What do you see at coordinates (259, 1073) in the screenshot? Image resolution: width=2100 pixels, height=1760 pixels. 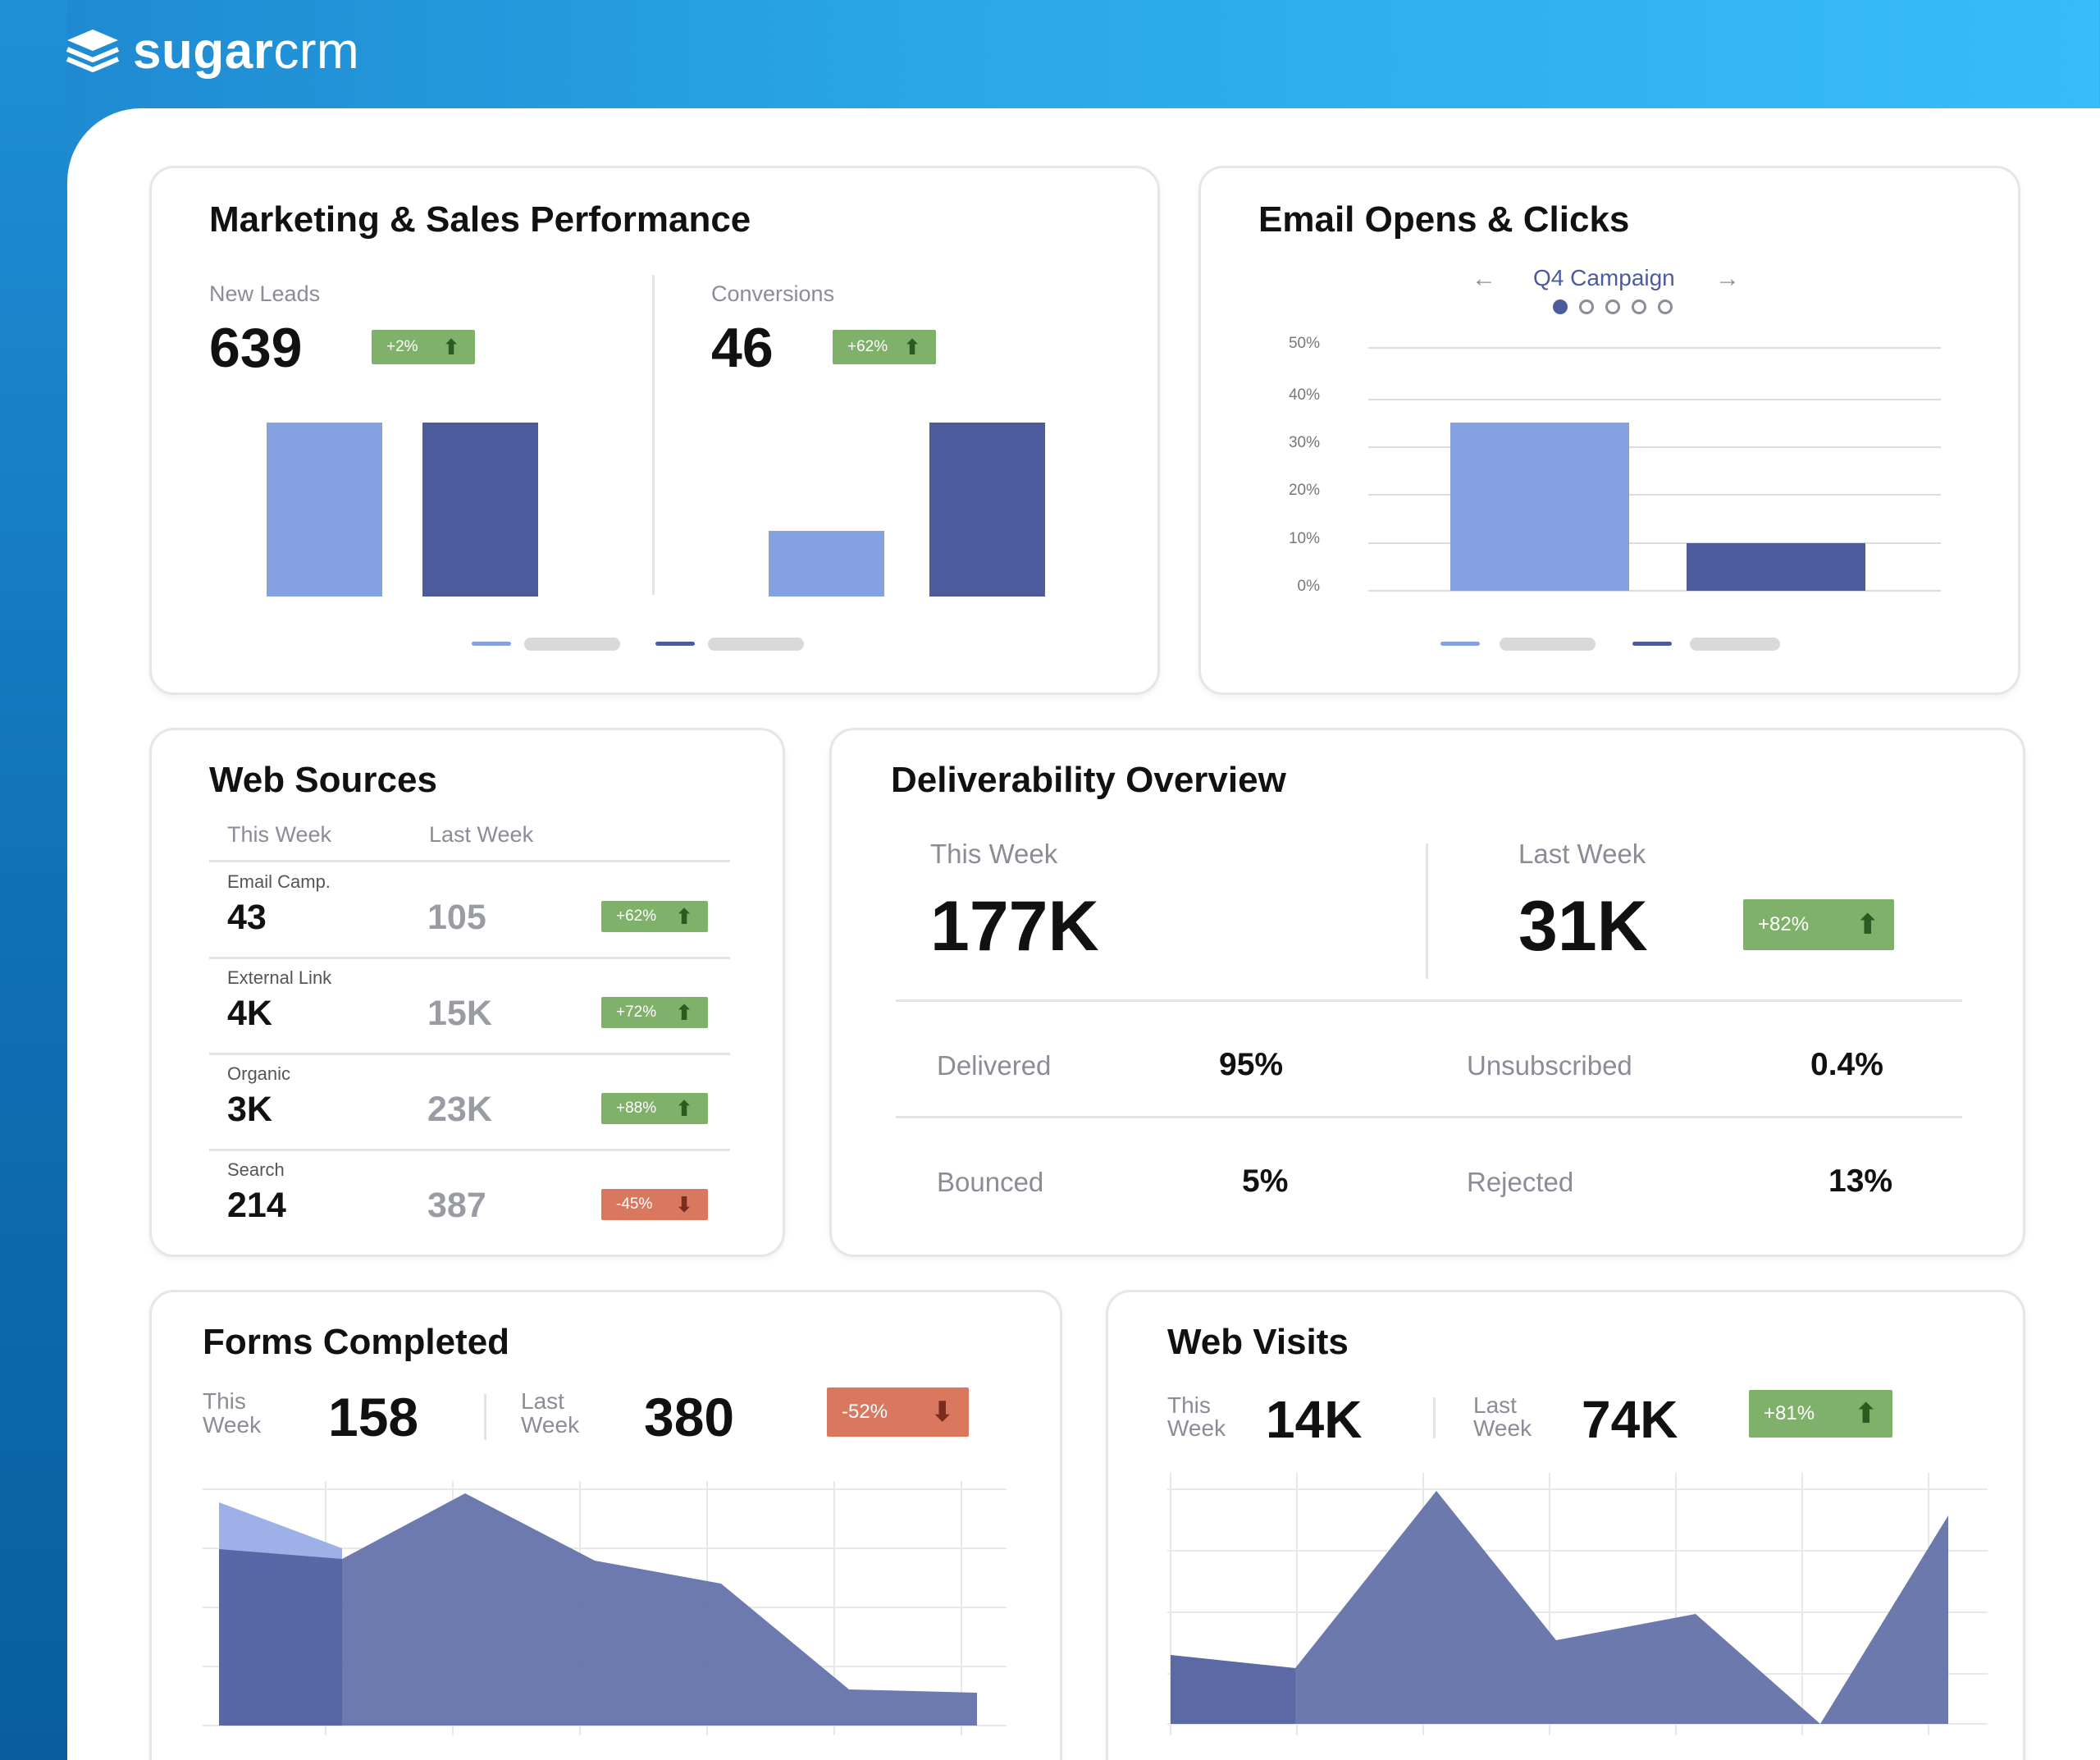 I see `source-name: Organic` at bounding box center [259, 1073].